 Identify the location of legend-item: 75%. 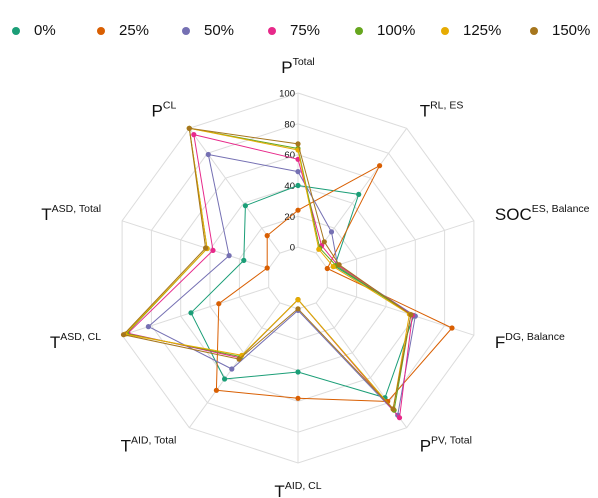
(294, 30).